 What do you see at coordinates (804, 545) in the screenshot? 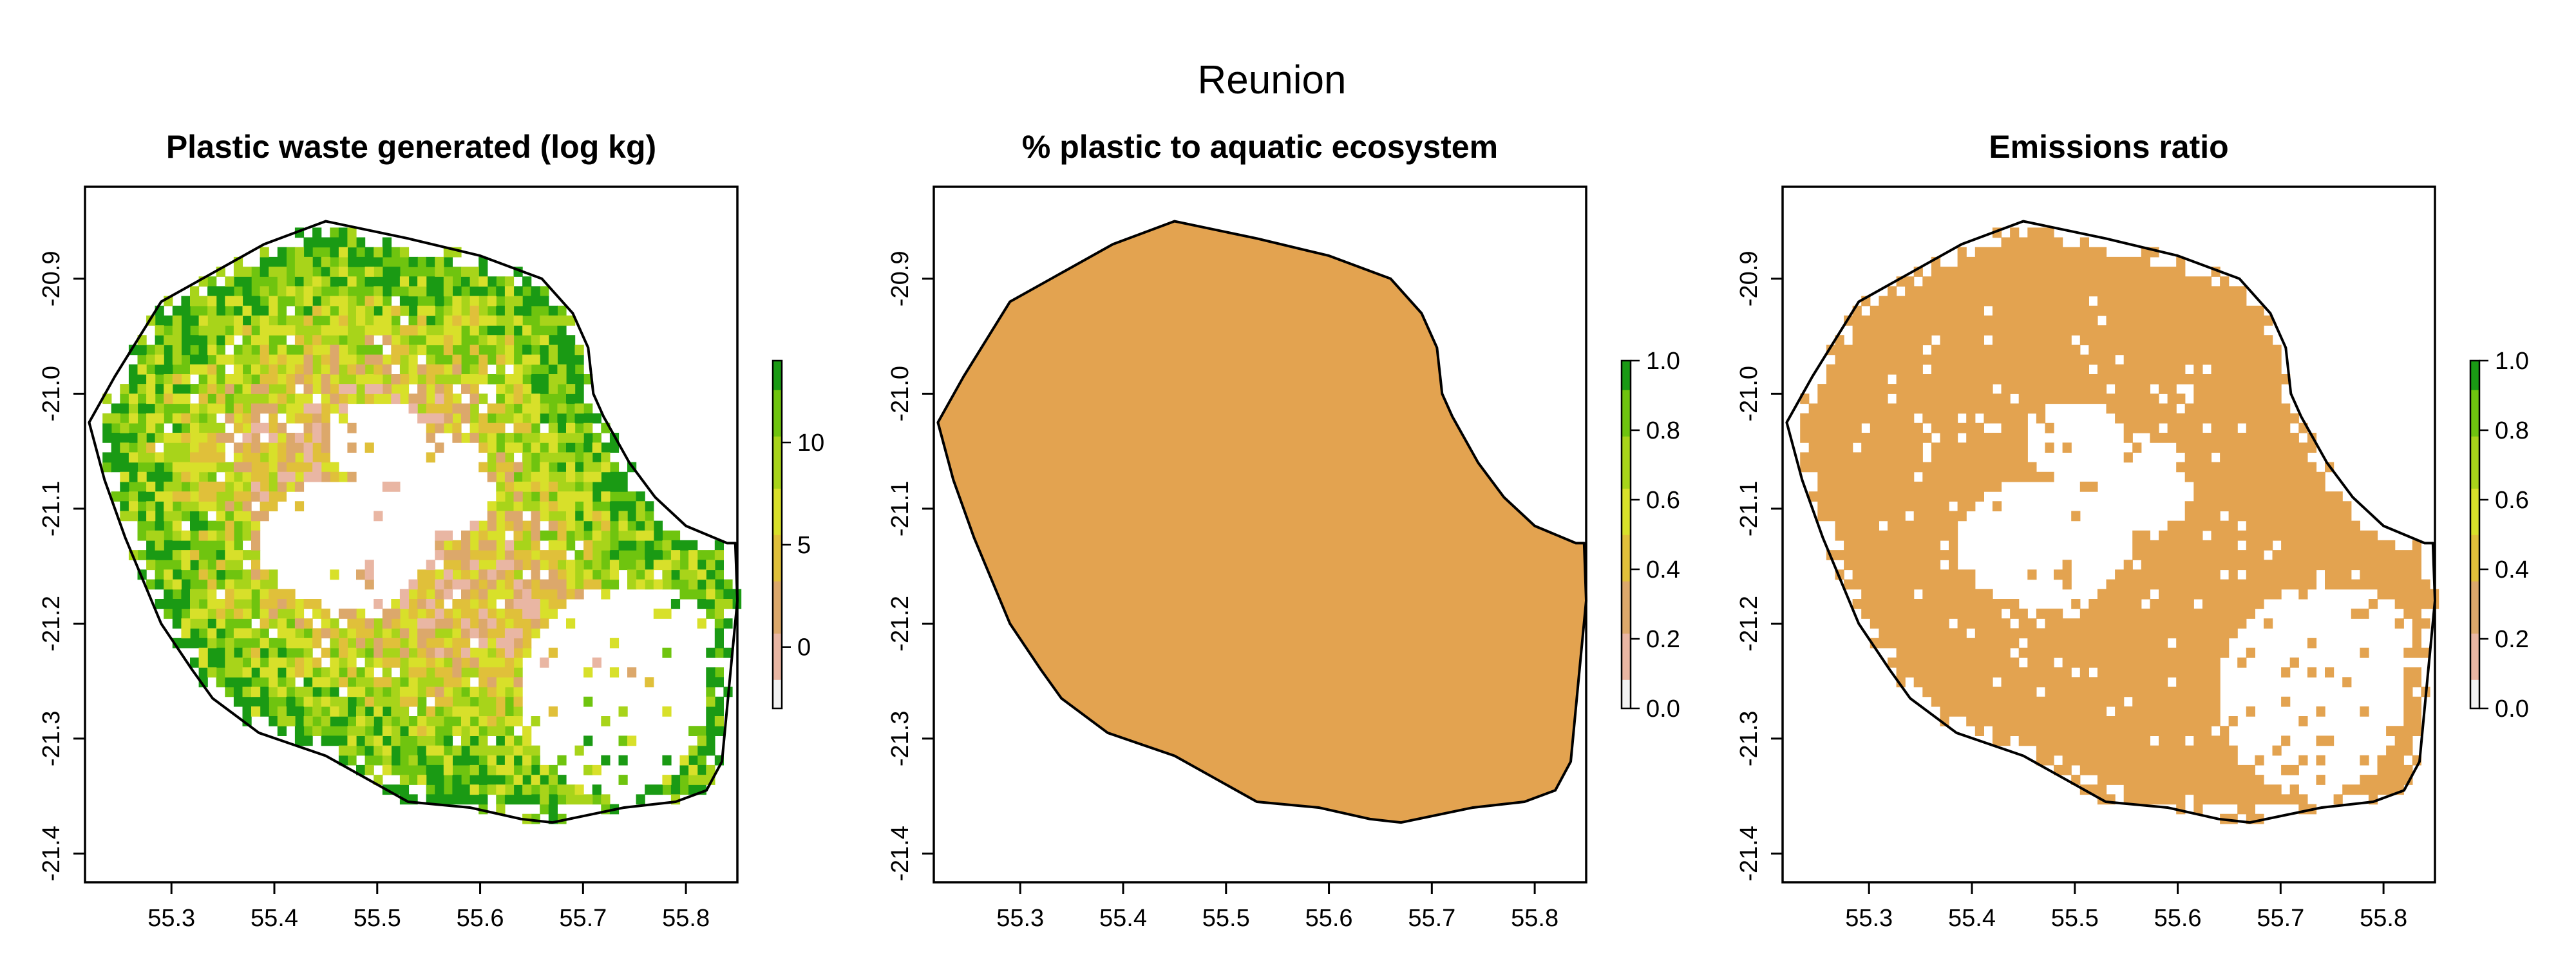
I see `legend-tick-label: 5` at bounding box center [804, 545].